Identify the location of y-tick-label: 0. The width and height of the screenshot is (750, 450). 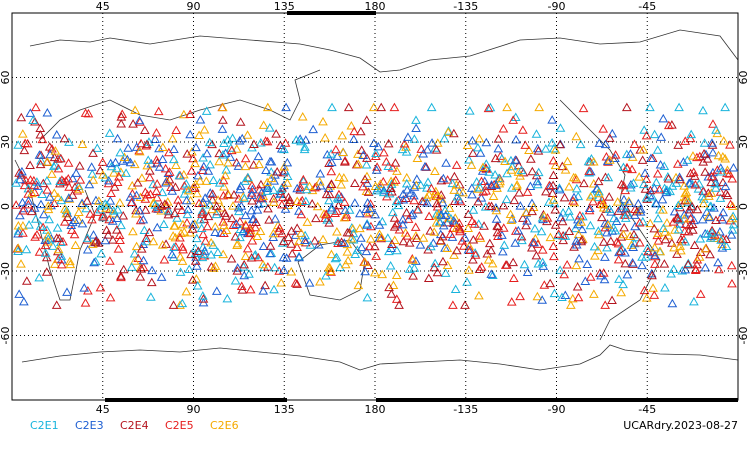
(6, 206).